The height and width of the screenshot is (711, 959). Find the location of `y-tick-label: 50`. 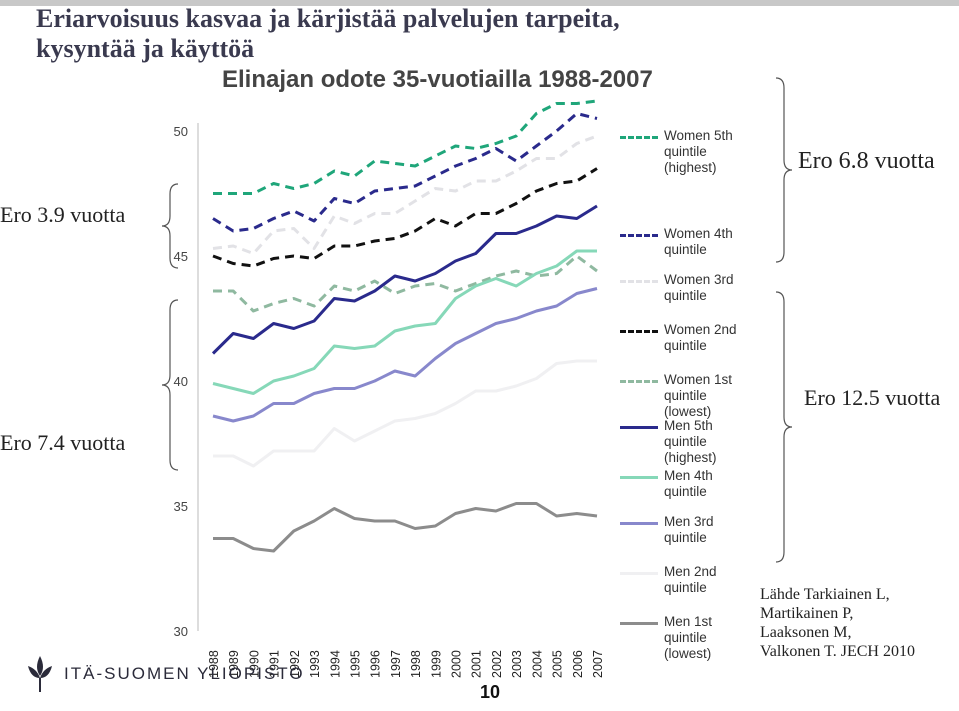

y-tick-label: 50 is located at coordinates (181, 131).